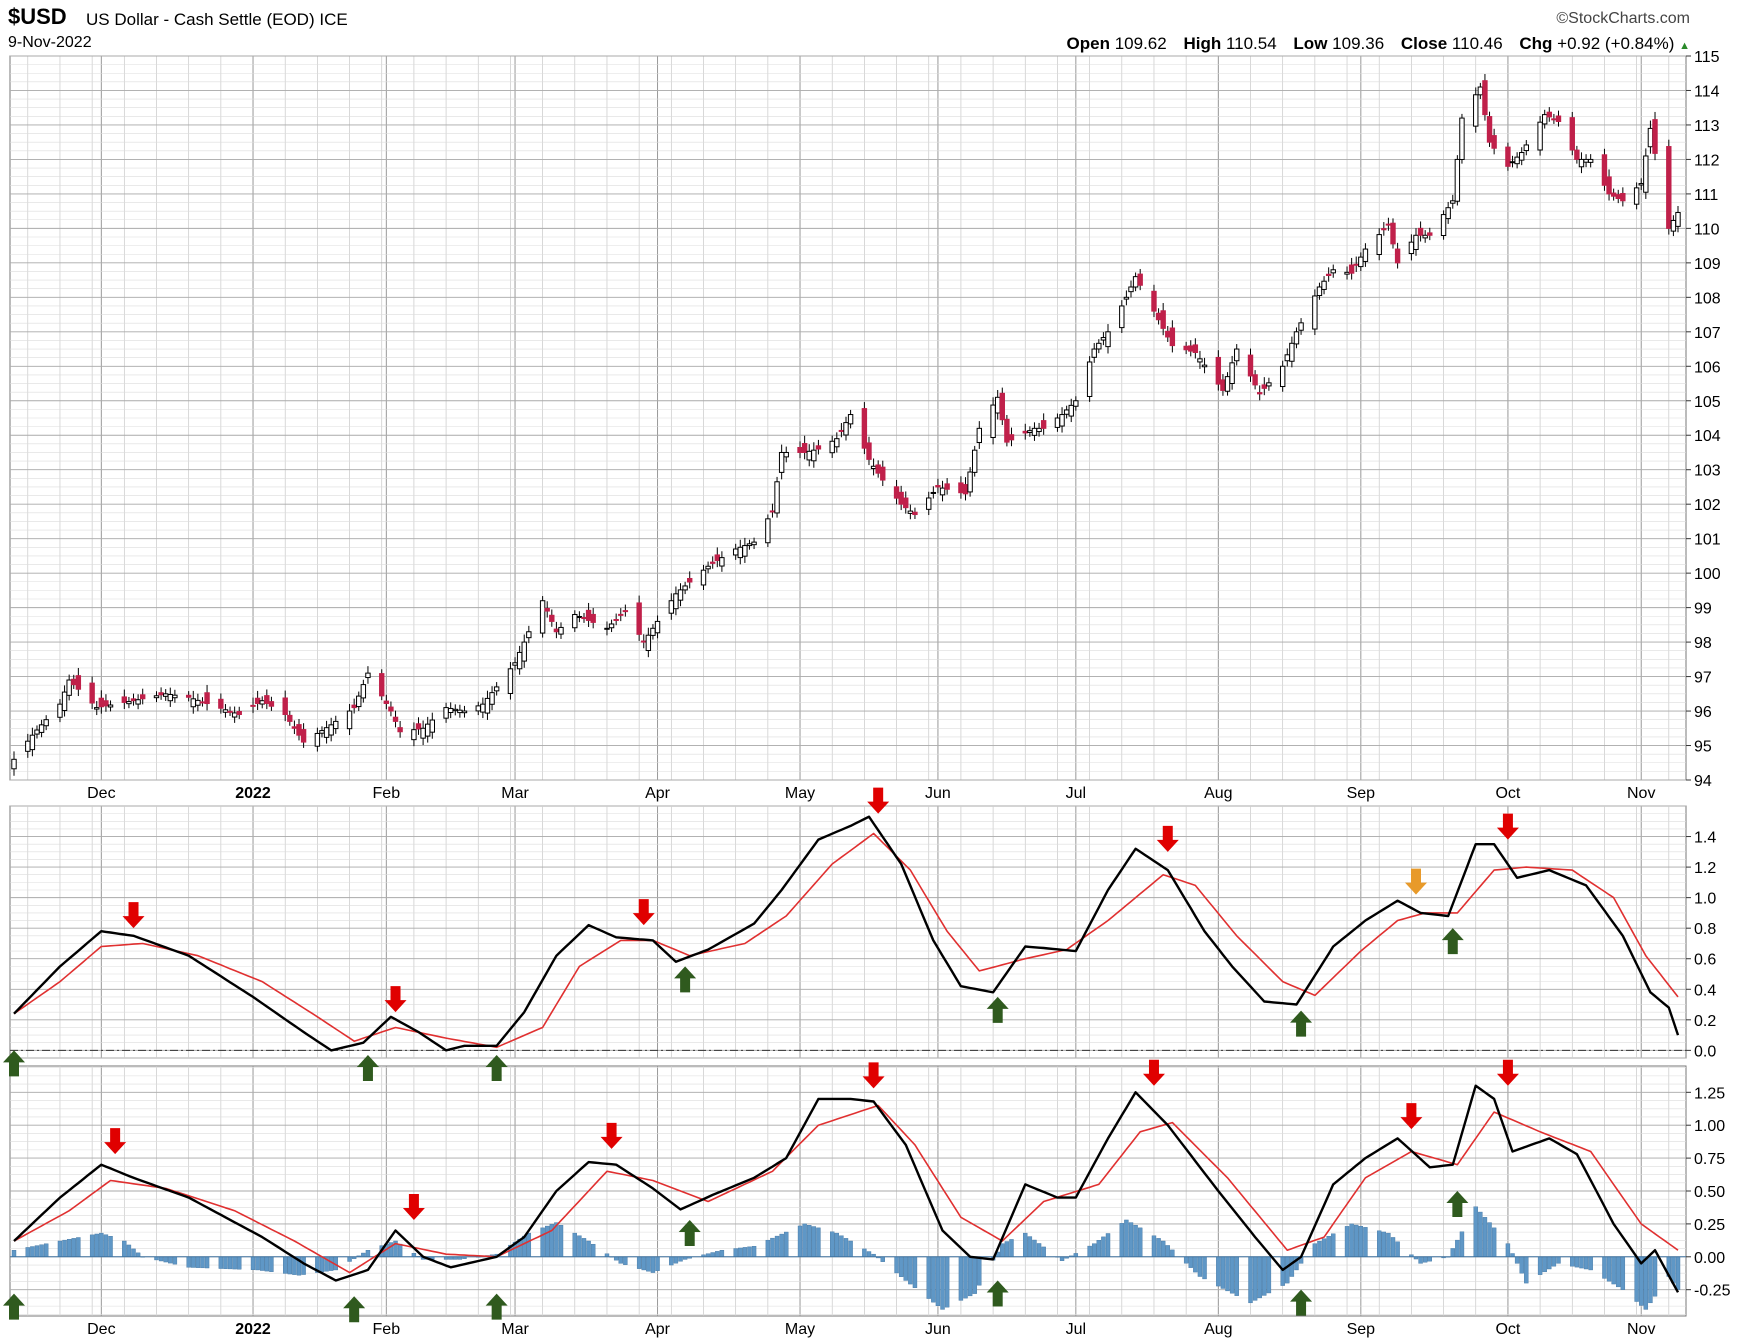 This screenshot has height=1344, width=1748. What do you see at coordinates (800, 1329) in the screenshot?
I see `x-tick-label: May` at bounding box center [800, 1329].